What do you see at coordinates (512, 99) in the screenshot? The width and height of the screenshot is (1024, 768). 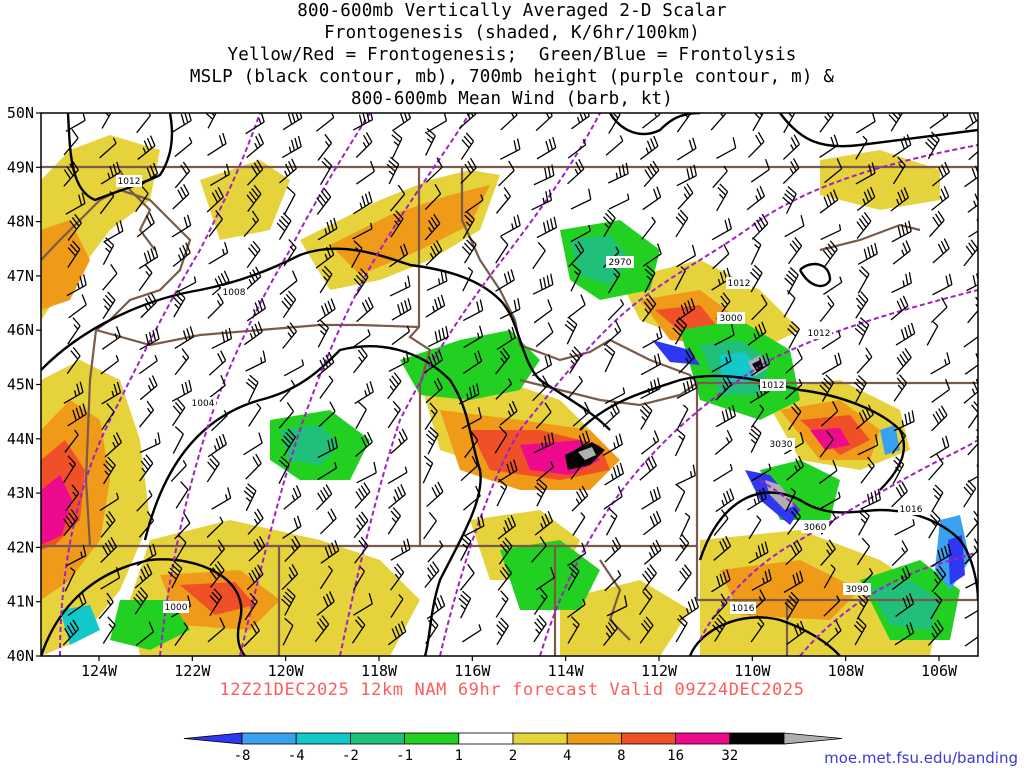 I see `title-line-5: 800-600mb Mean Wind (barb, kt)` at bounding box center [512, 99].